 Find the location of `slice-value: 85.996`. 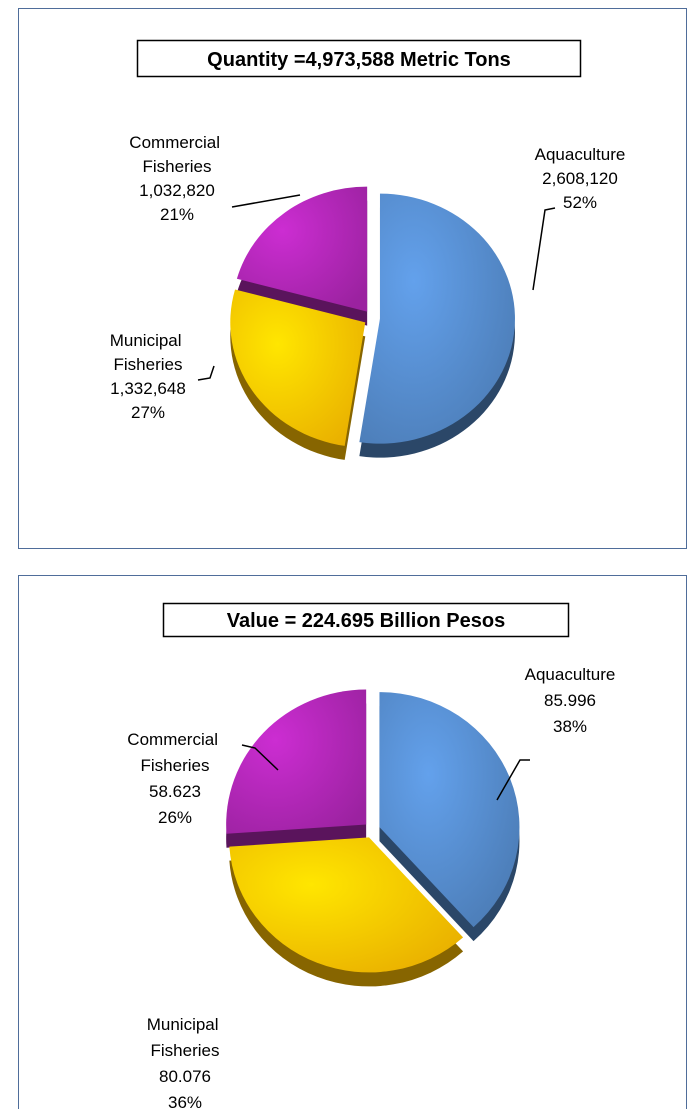

slice-value: 85.996 is located at coordinates (570, 700).